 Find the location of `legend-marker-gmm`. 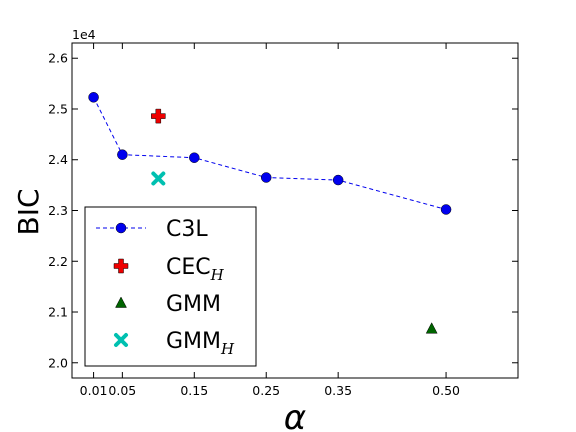

legend-marker-gmm is located at coordinates (121, 302).